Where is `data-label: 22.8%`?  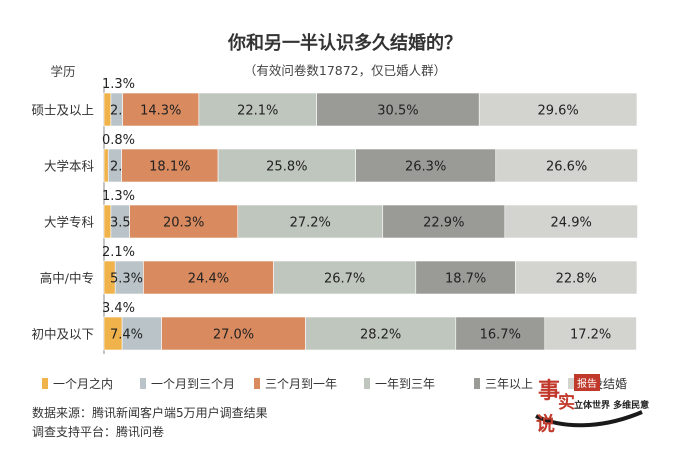
data-label: 22.8% is located at coordinates (576, 279).